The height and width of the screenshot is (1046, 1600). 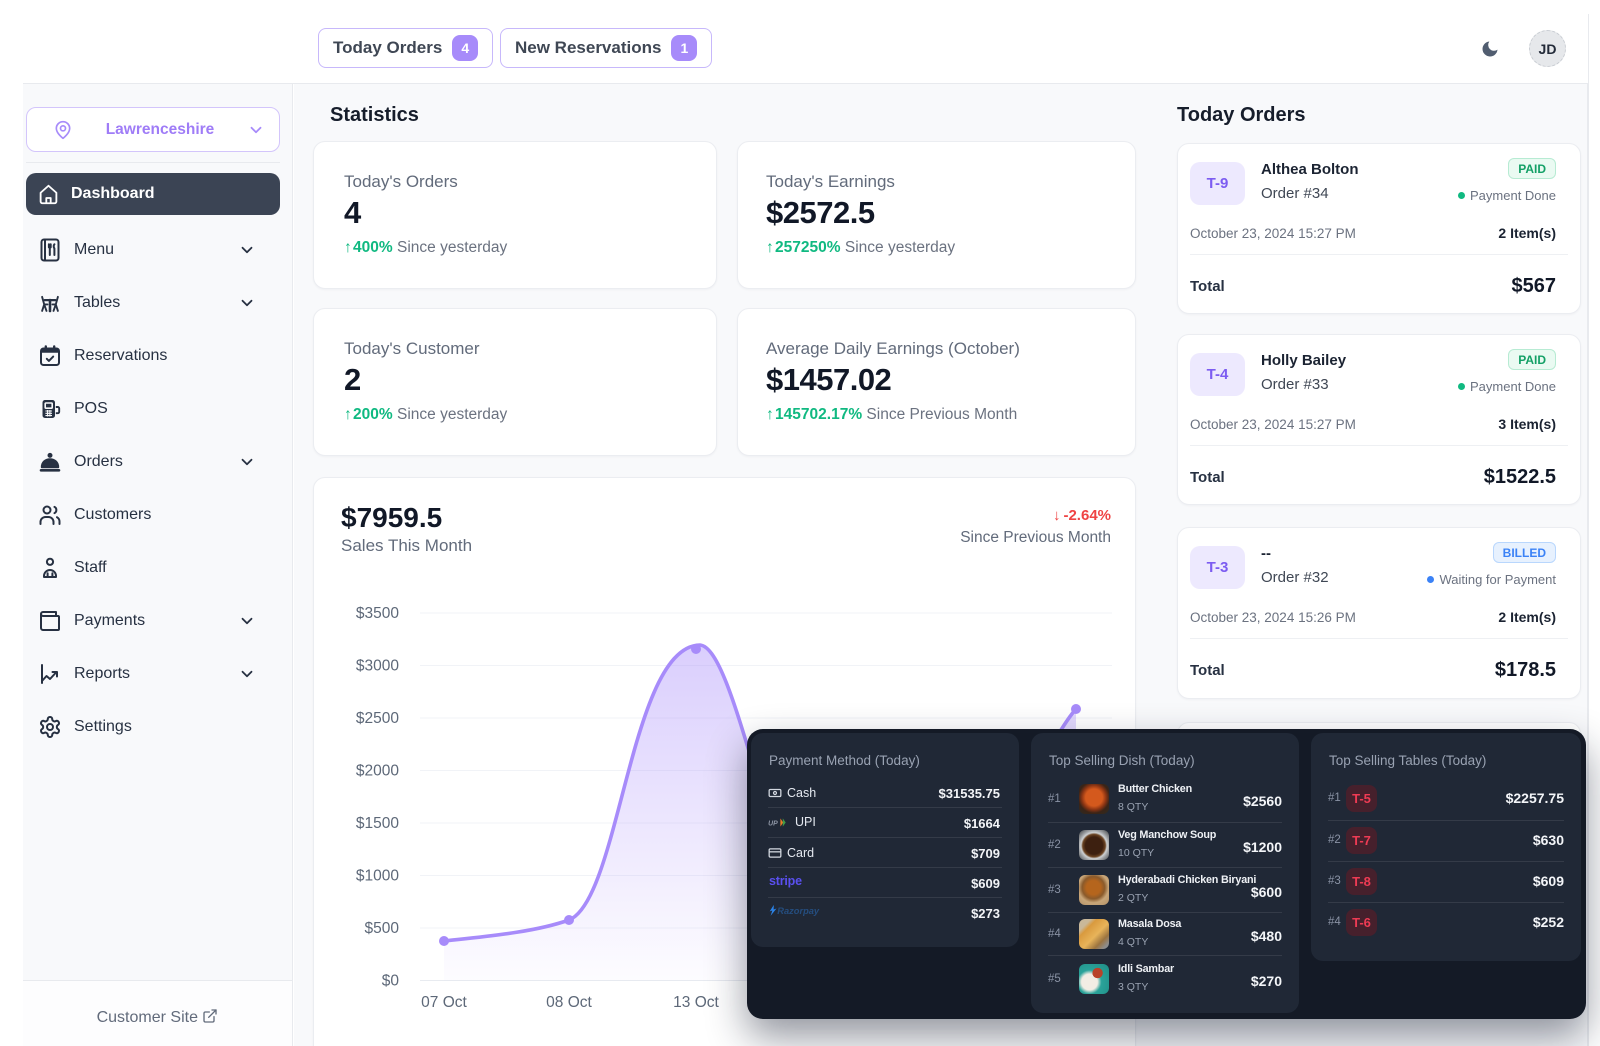 What do you see at coordinates (773, 823) in the screenshot?
I see `svg-text: UP` at bounding box center [773, 823].